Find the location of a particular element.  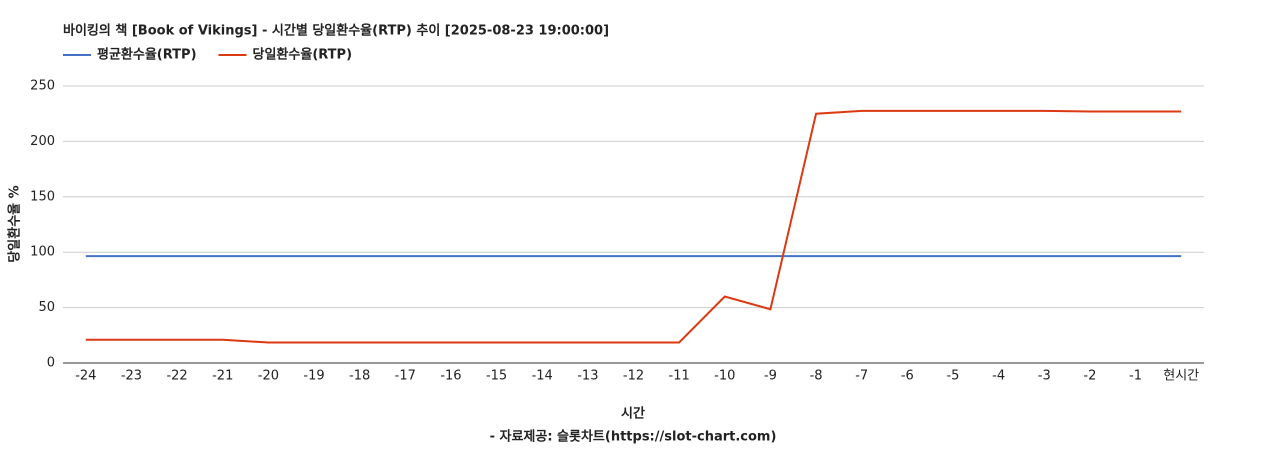

x-tick-label: -19 is located at coordinates (313, 376).